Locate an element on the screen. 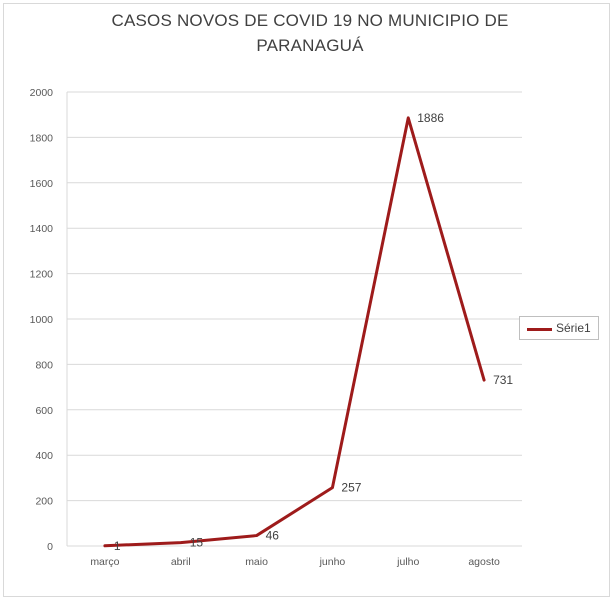  x-tick-label: junho is located at coordinates (332, 562).